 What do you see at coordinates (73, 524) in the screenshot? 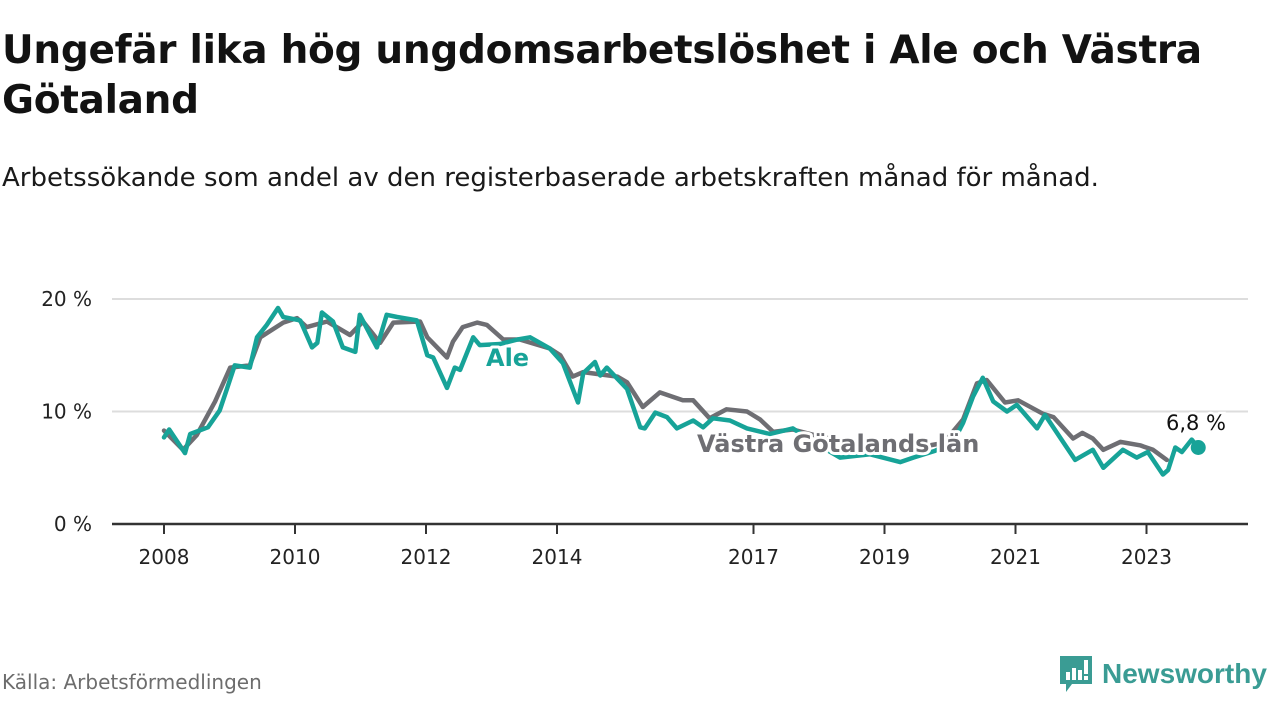
I see `y-tick-label: 0 %` at bounding box center [73, 524].